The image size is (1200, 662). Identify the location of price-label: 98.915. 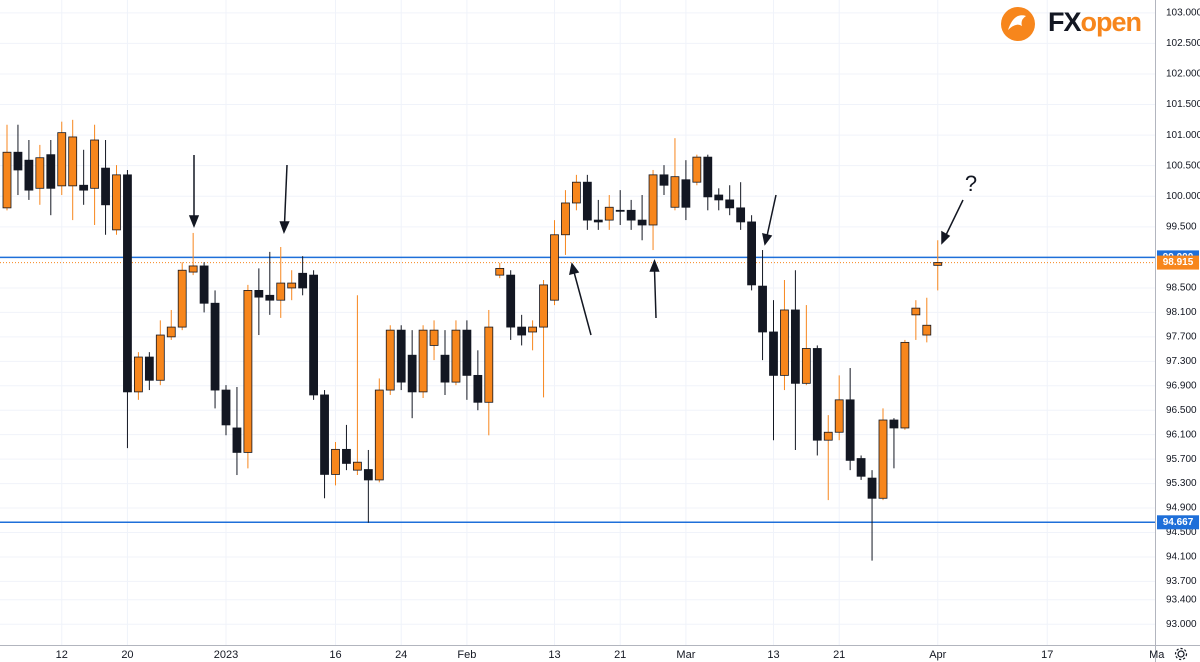
(1178, 262).